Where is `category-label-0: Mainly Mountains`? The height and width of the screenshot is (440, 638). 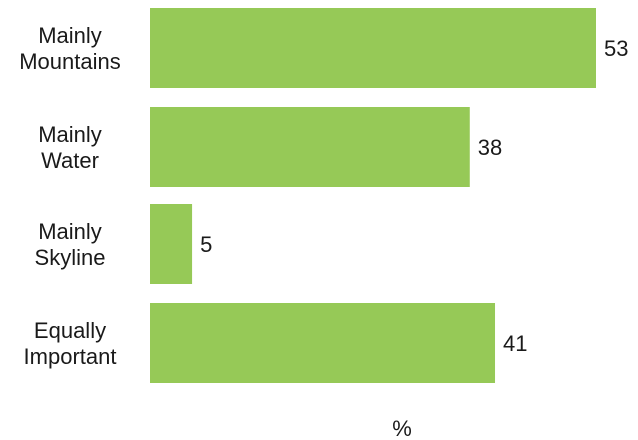 category-label-0: Mainly Mountains is located at coordinates (70, 48).